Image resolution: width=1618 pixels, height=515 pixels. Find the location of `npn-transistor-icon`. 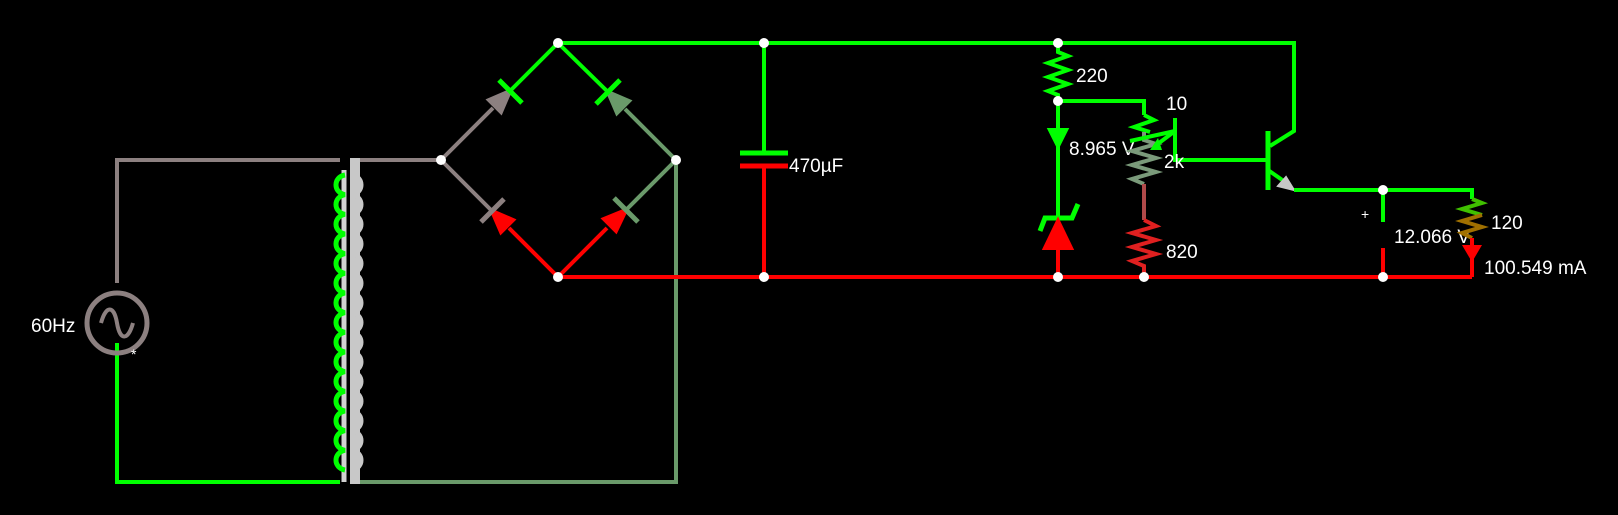

npn-transistor-icon is located at coordinates (1369, 165).